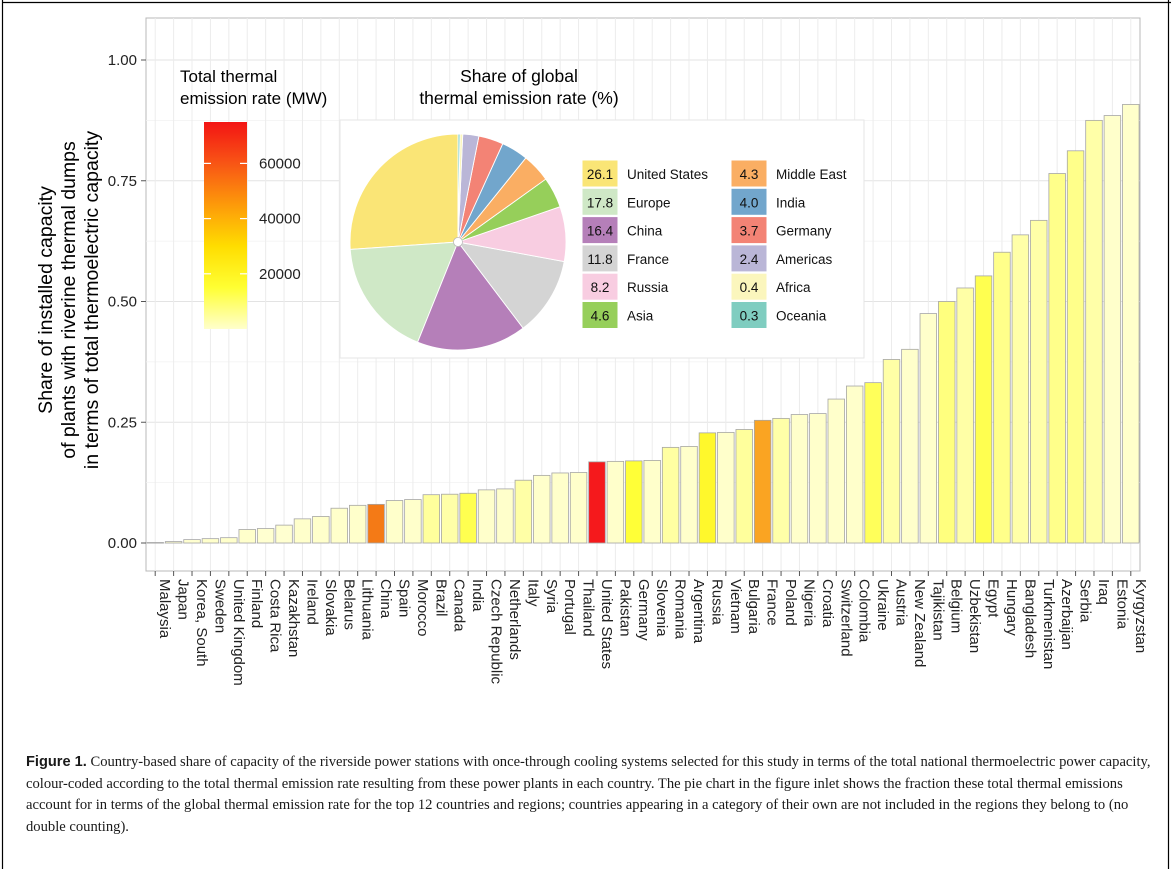  I want to click on pie-legend-label: Europe, so click(649, 202).